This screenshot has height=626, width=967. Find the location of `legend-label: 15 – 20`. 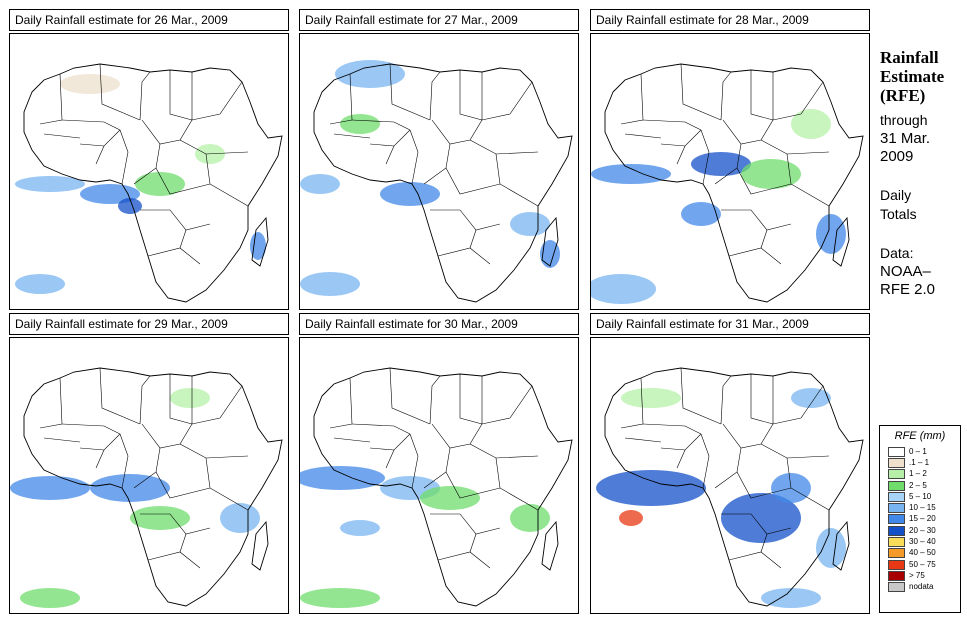

legend-label: 15 – 20 is located at coordinates (922, 519).